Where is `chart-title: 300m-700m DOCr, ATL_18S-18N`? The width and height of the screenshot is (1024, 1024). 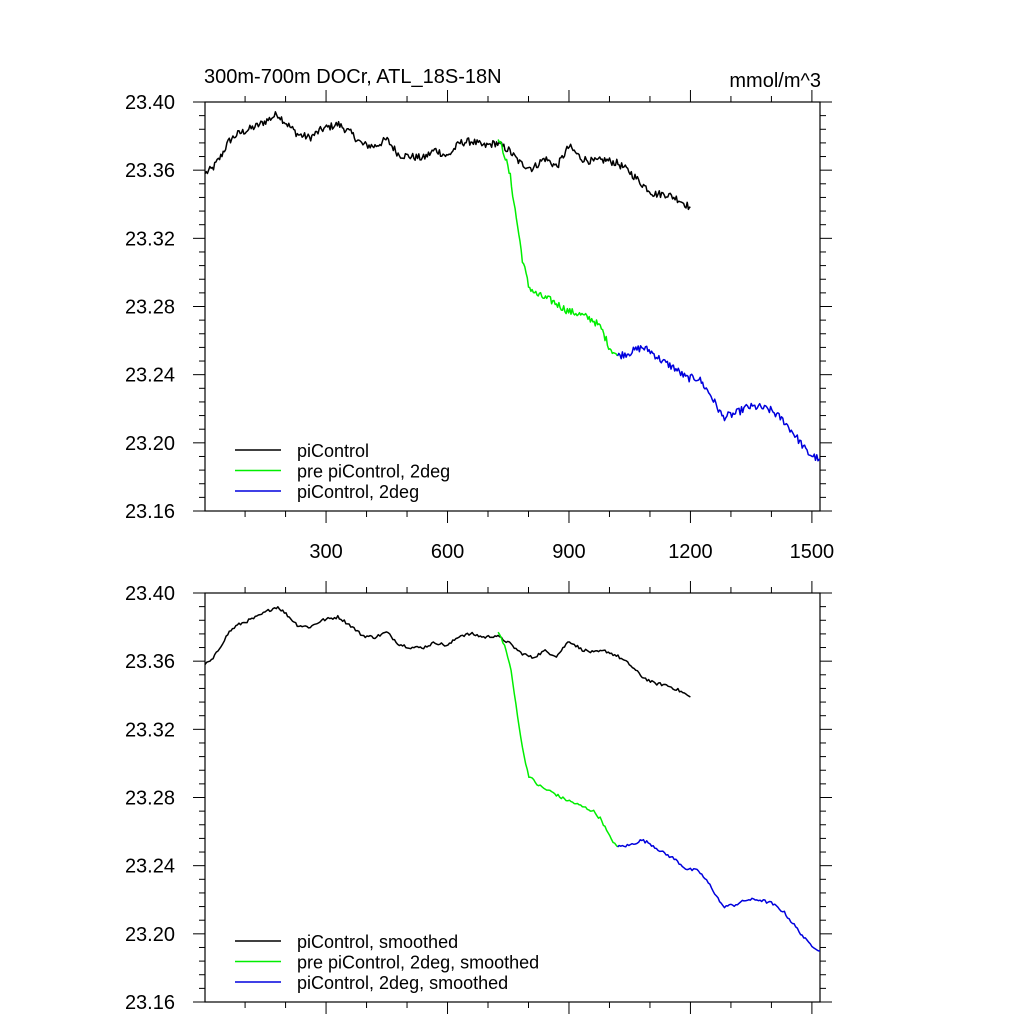
chart-title: 300m-700m DOCr, ATL_18S-18N is located at coordinates (353, 77).